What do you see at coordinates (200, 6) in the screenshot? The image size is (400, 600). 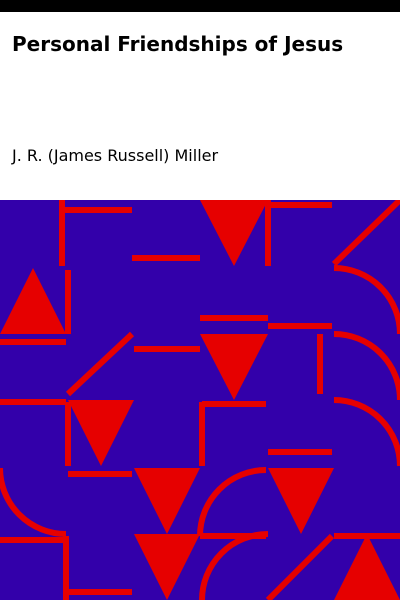 I see `top-strip` at bounding box center [200, 6].